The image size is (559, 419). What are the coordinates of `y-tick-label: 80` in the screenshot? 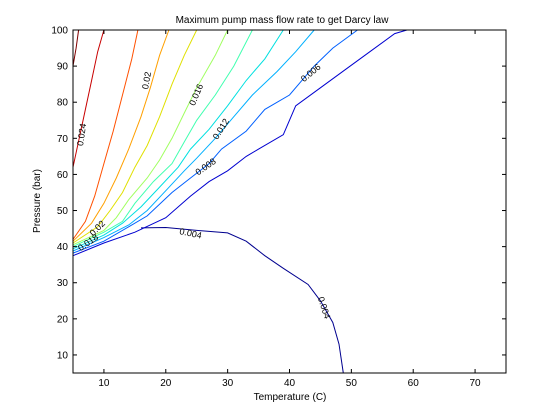 It's located at (63, 103).